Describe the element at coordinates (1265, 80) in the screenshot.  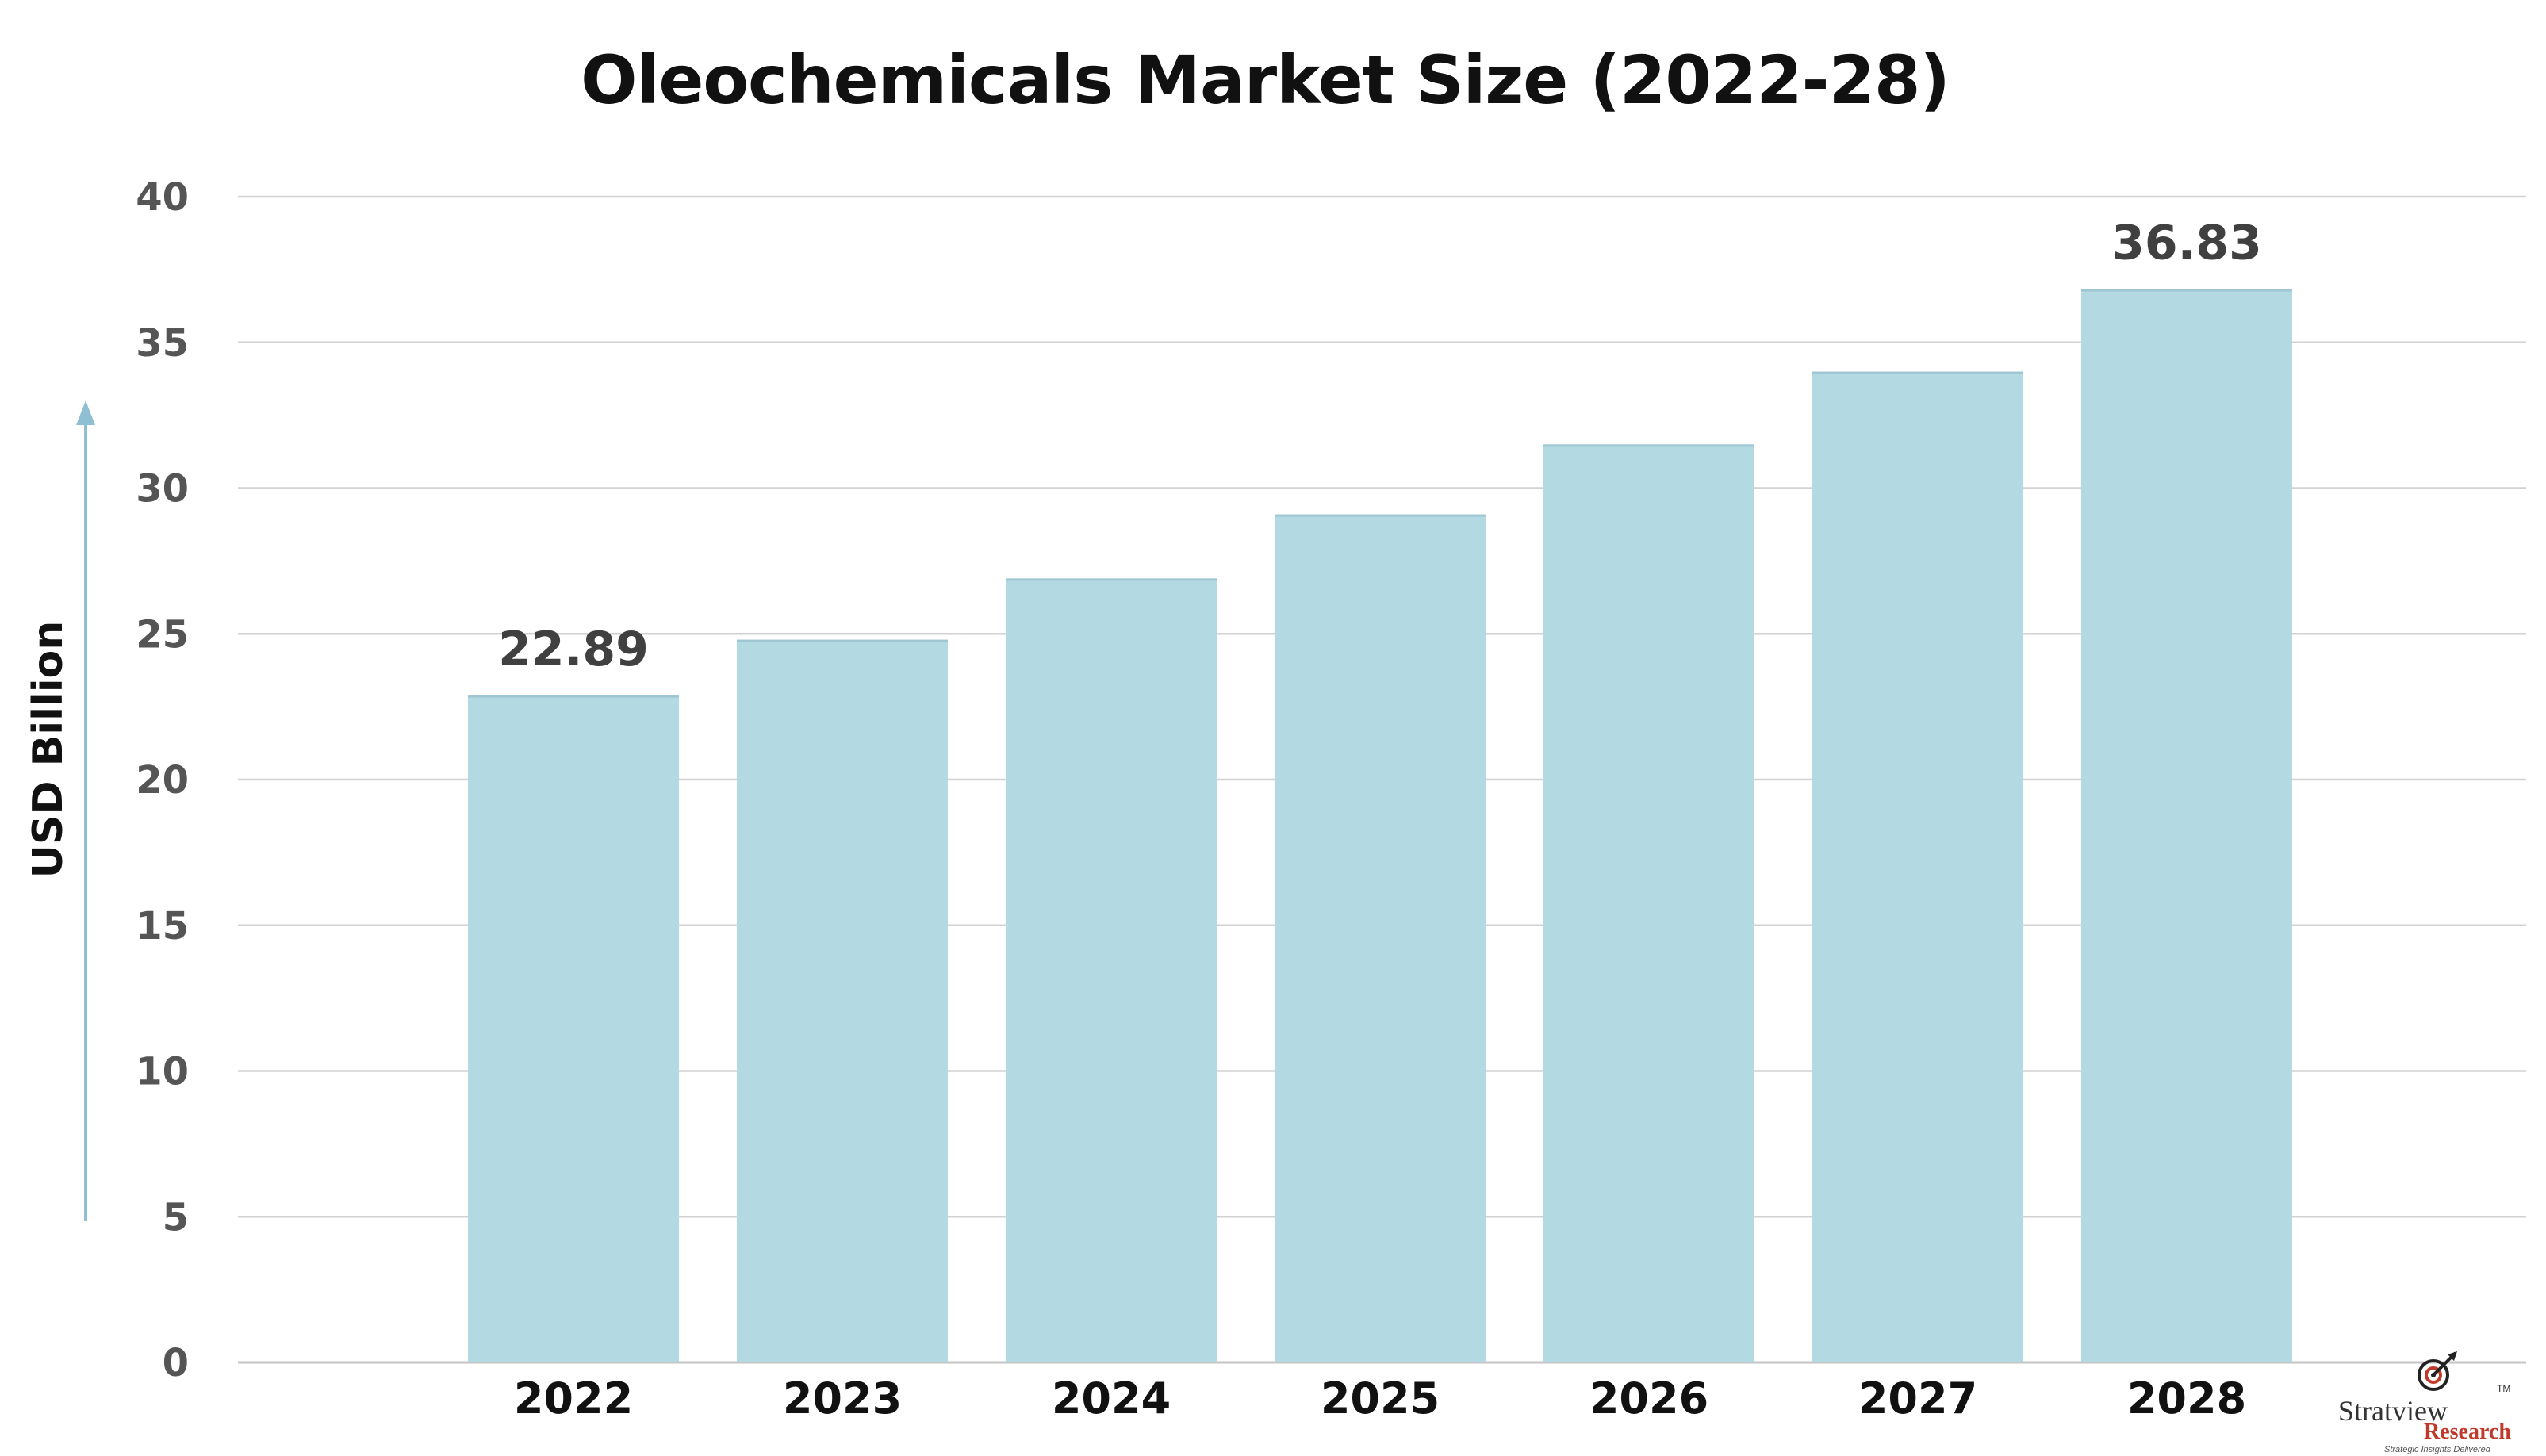
I see `chart-title: Oleochemicals Market Size (2022-28)` at that location.